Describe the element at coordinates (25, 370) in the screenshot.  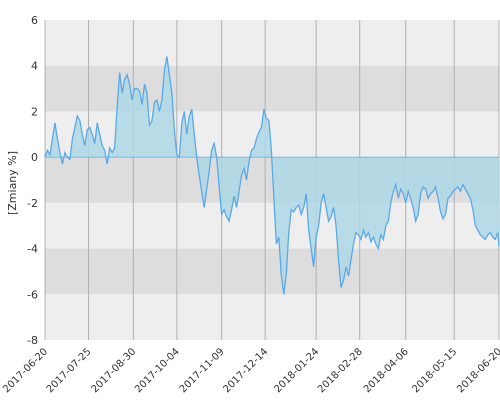
I see `x-tick-label: 2017-06-20` at that location.